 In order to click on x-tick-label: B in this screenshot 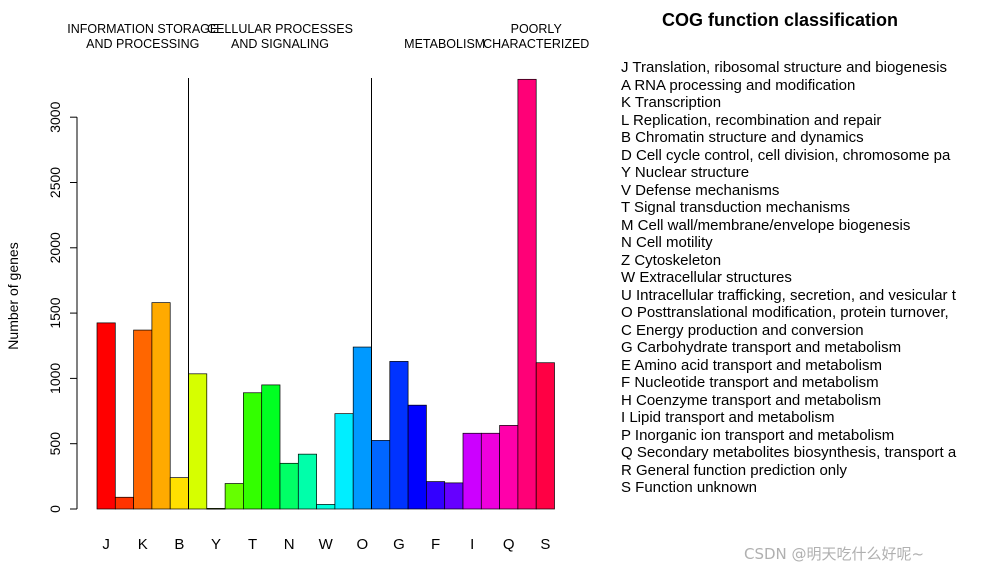, I will do `click(179, 544)`.